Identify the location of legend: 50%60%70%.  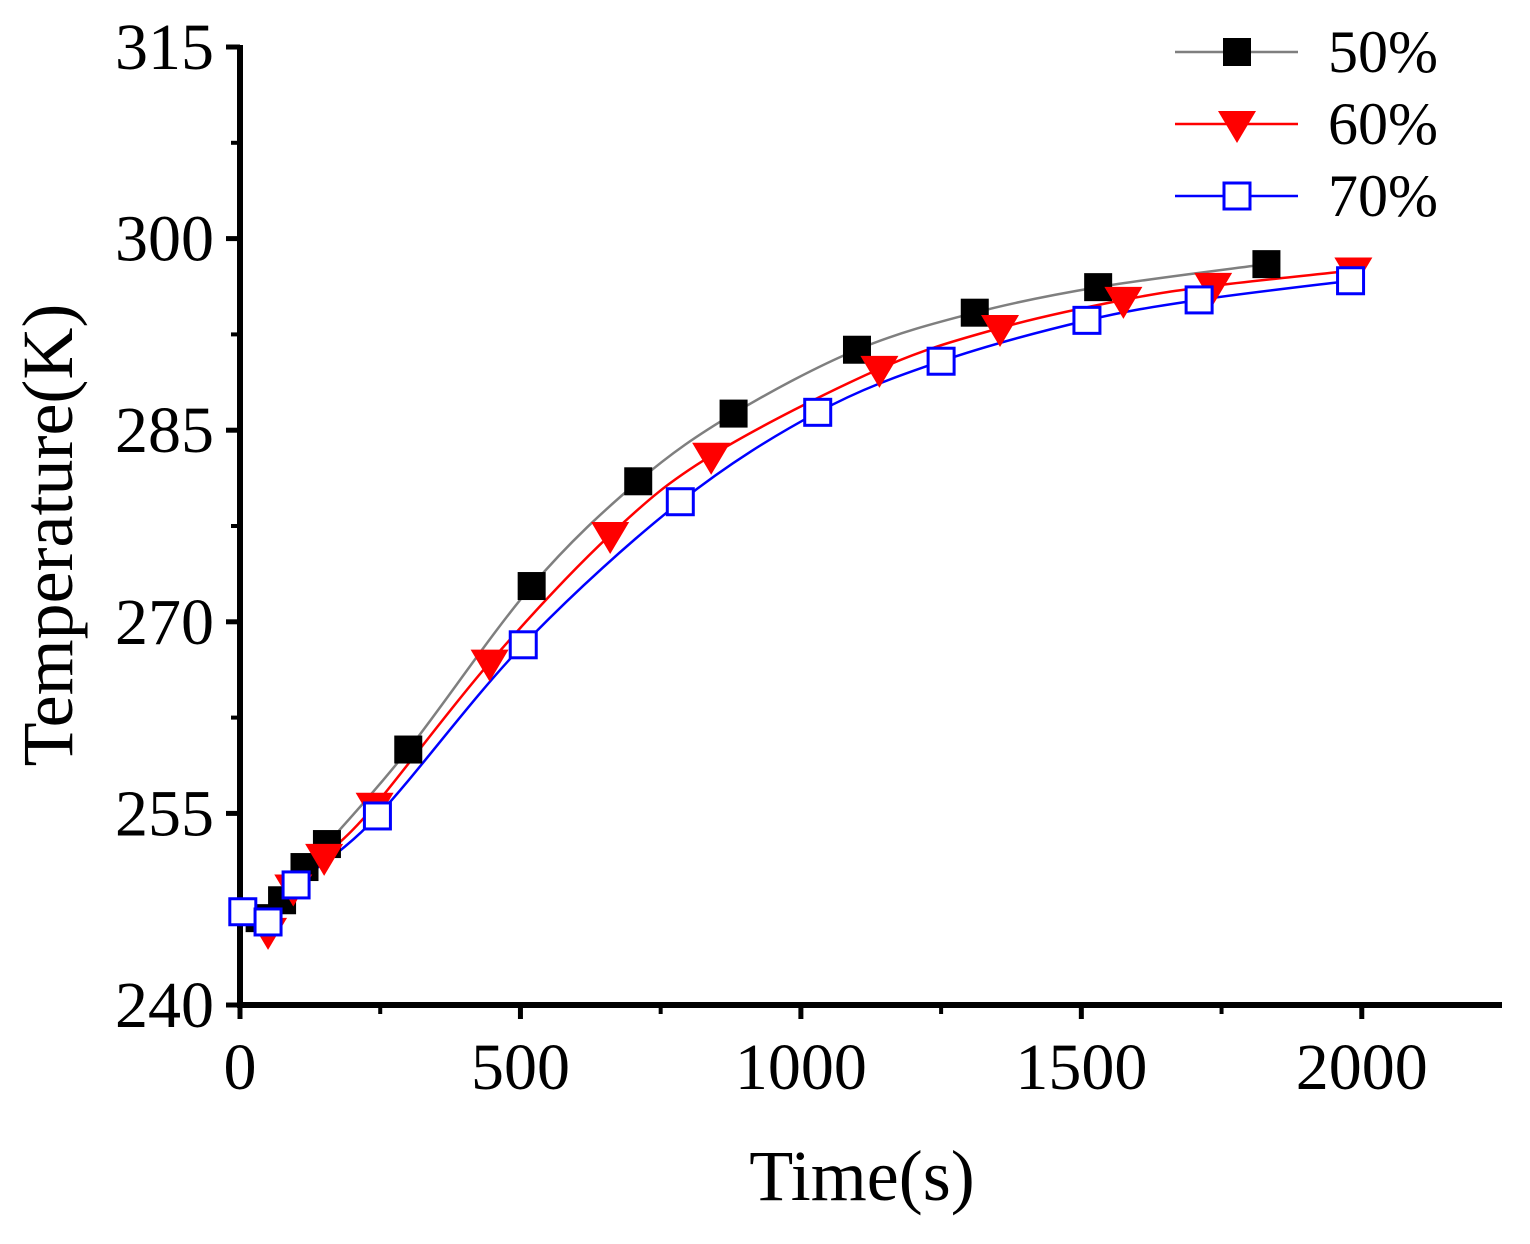
(1306, 124).